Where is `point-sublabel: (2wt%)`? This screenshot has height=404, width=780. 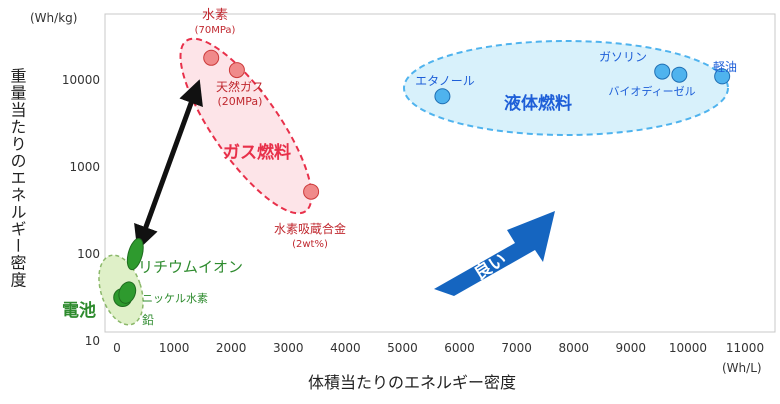
point-sublabel: (2wt%) is located at coordinates (310, 244).